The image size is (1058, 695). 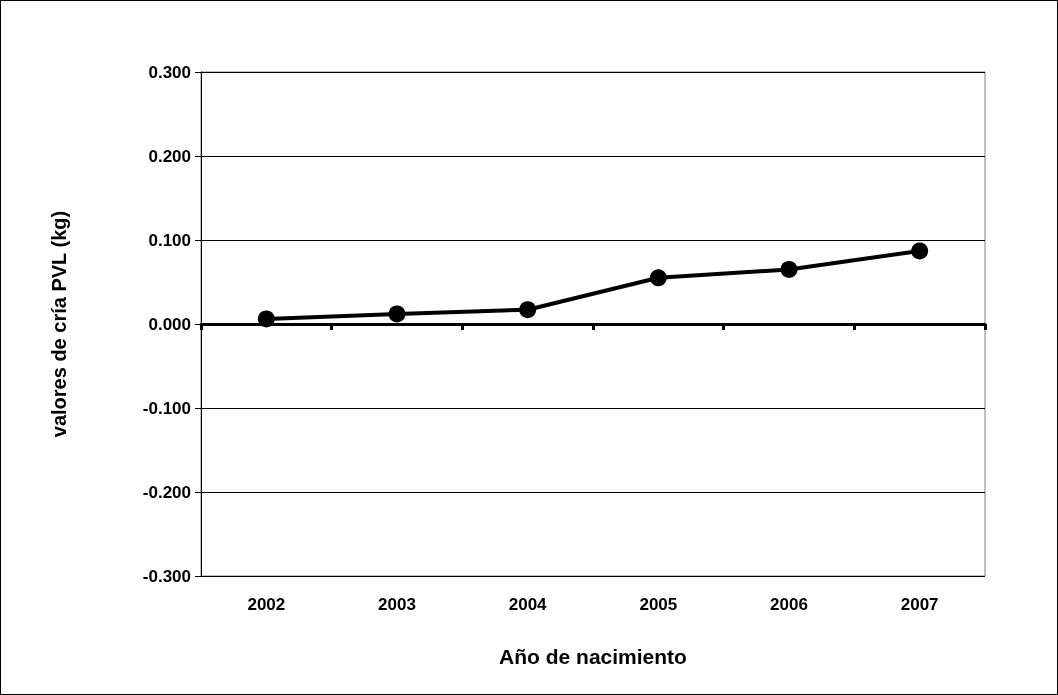 What do you see at coordinates (658, 604) in the screenshot?
I see `x-tick-label: 2005` at bounding box center [658, 604].